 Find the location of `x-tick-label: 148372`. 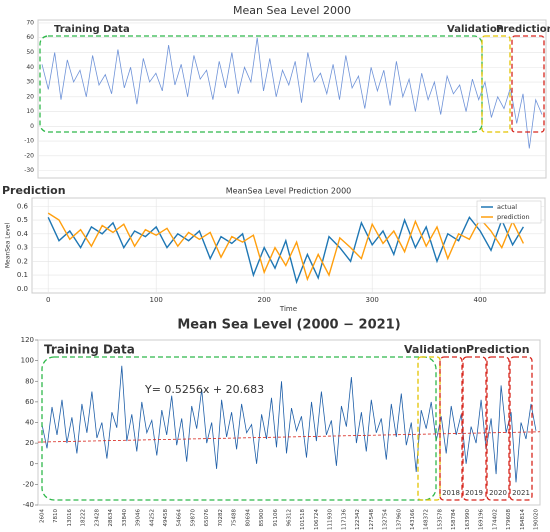

x-tick-label: 148372 is located at coordinates (427, 519).